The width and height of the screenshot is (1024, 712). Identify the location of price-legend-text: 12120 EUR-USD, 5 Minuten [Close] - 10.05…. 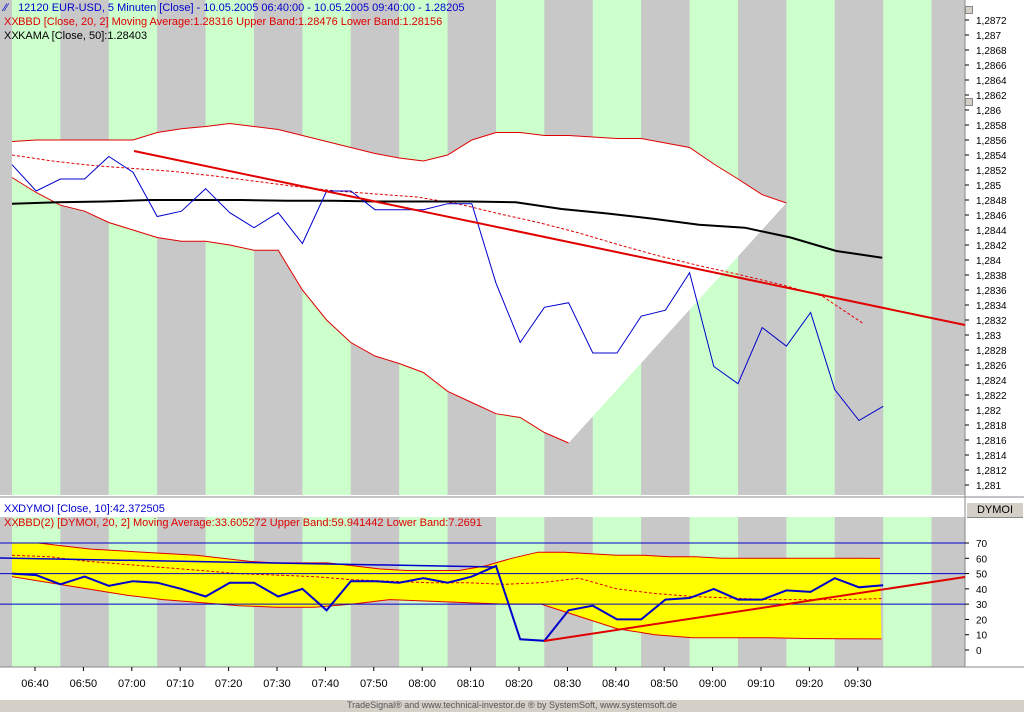
(241, 8).